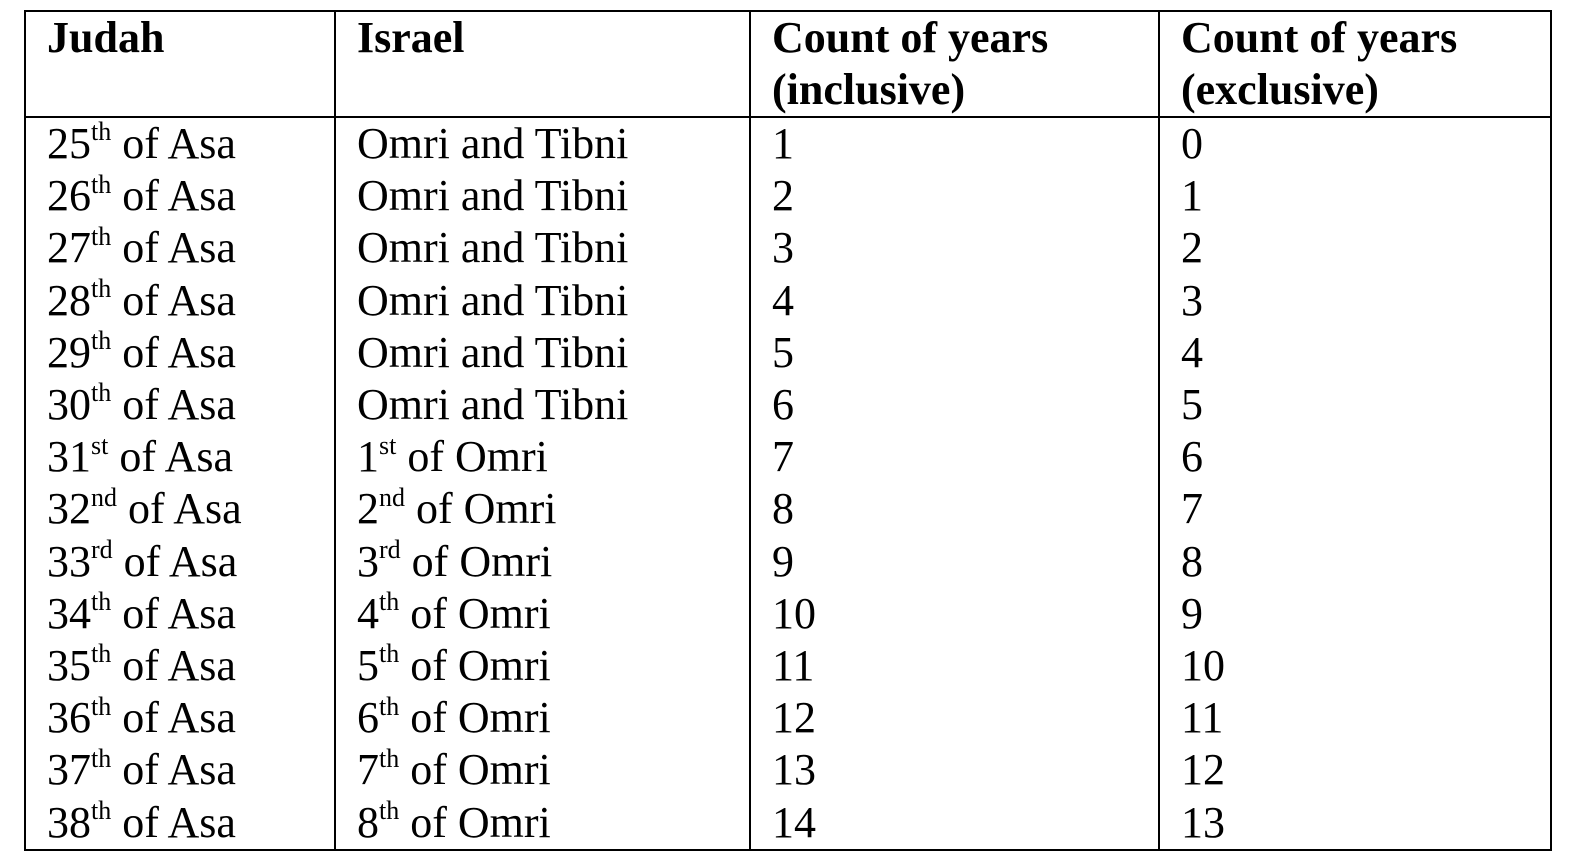 The height and width of the screenshot is (862, 1582). Describe the element at coordinates (1355, 144) in the screenshot. I see `cell-count-exclusive: 0` at that location.